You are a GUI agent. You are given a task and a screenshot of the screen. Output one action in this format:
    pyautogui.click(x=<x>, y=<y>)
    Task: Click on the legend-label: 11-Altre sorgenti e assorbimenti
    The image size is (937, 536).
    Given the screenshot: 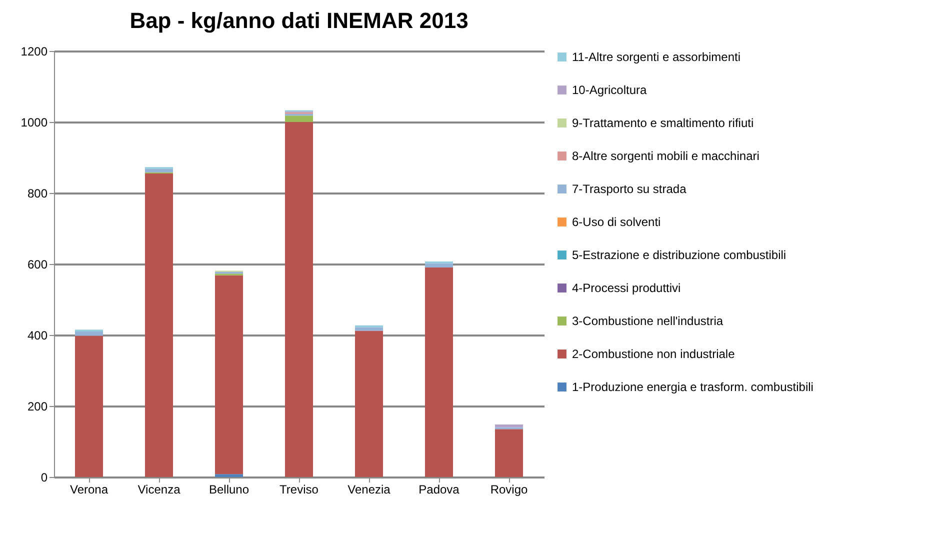 What is the action you would take?
    pyautogui.click(x=656, y=57)
    